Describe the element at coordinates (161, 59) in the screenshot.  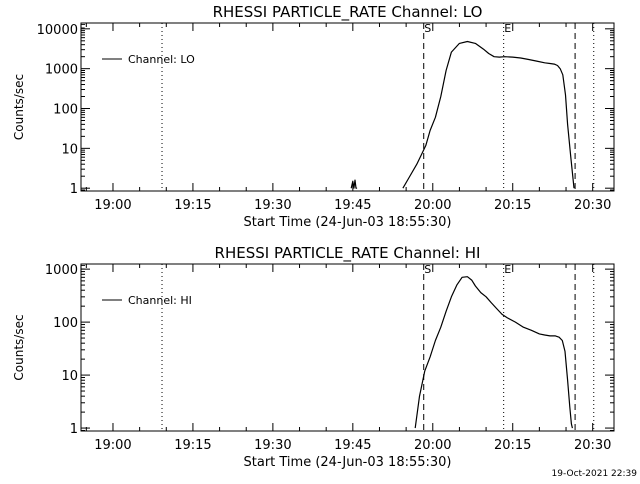
I see `legend-entry-label: Channel: LO` at that location.